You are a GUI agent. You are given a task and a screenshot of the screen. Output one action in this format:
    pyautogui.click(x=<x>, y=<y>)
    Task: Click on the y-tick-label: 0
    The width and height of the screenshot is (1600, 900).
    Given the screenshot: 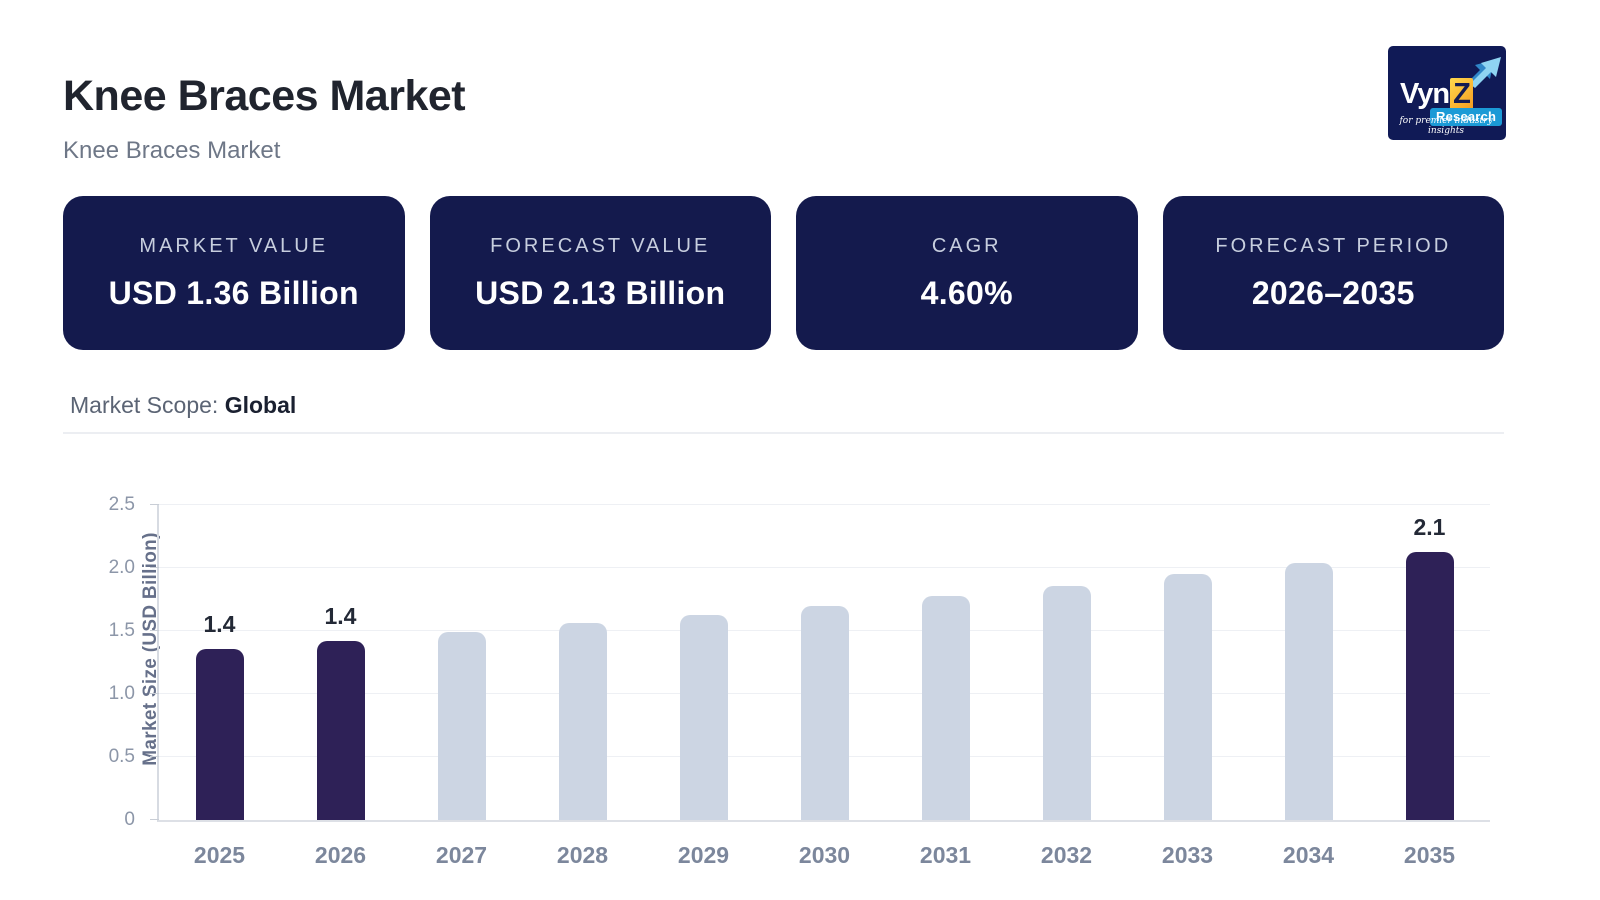 What is the action you would take?
    pyautogui.click(x=129, y=819)
    